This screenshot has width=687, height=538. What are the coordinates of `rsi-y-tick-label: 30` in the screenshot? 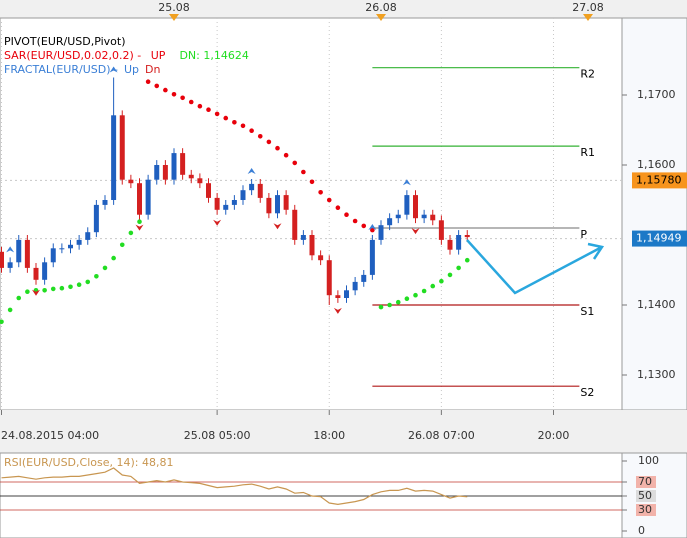 It's located at (645, 509).